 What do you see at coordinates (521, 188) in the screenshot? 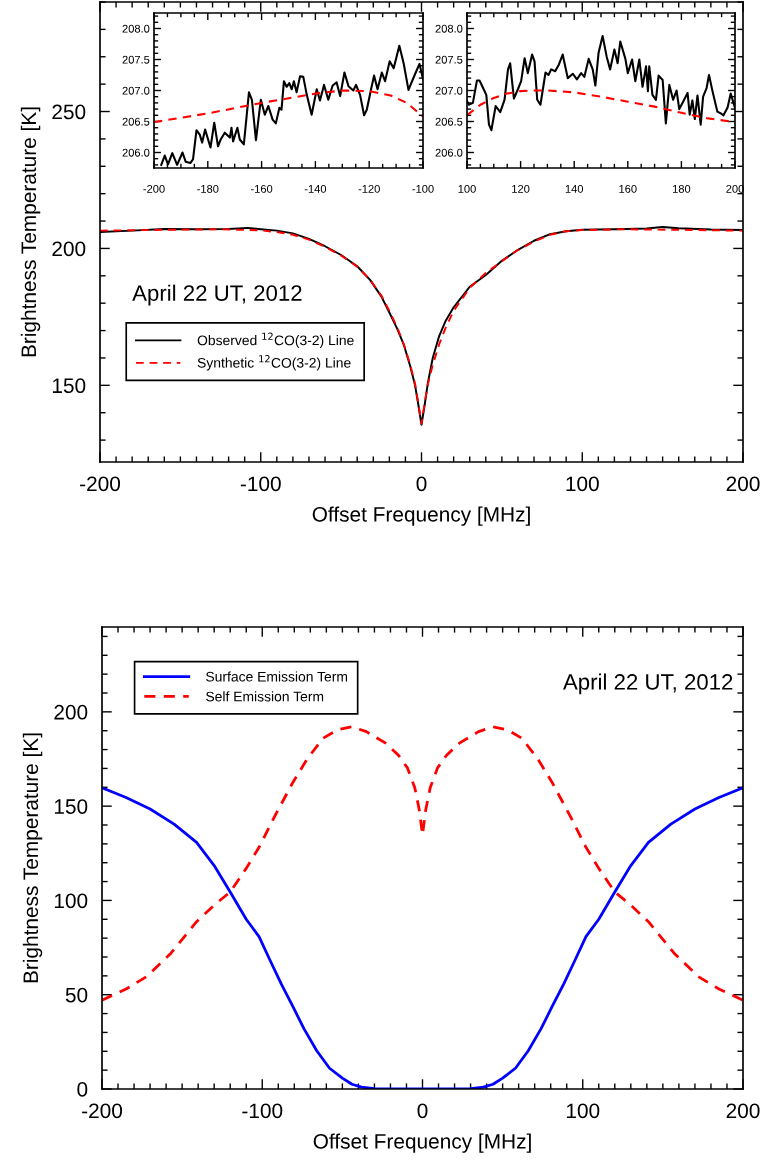
I see `x-tick-label: 120` at bounding box center [521, 188].